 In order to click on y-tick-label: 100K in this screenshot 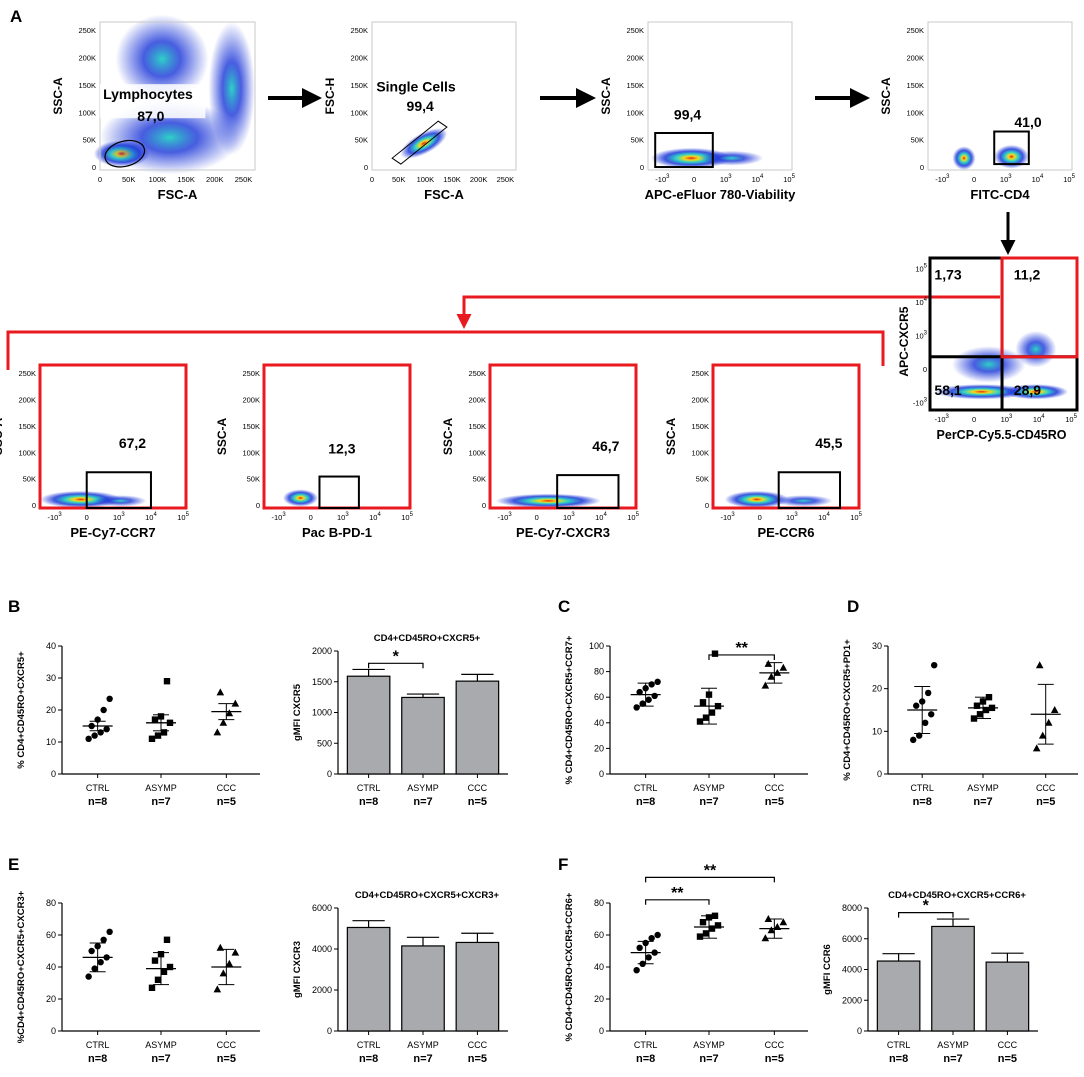, I will do `click(359, 112)`.